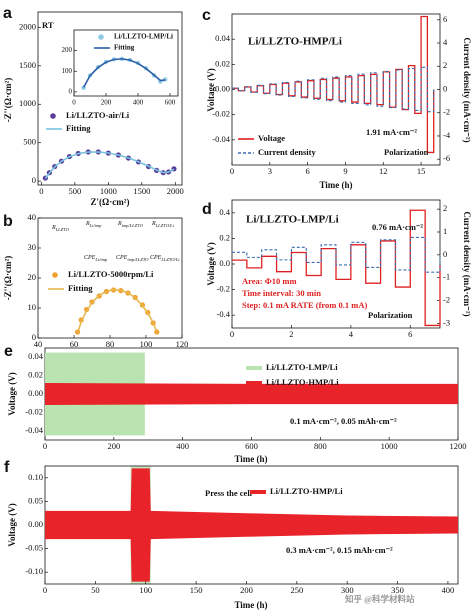 This screenshot has width=474, height=612. What do you see at coordinates (281, 293) in the screenshot?
I see `annotation: Time interval: 30 min` at bounding box center [281, 293].